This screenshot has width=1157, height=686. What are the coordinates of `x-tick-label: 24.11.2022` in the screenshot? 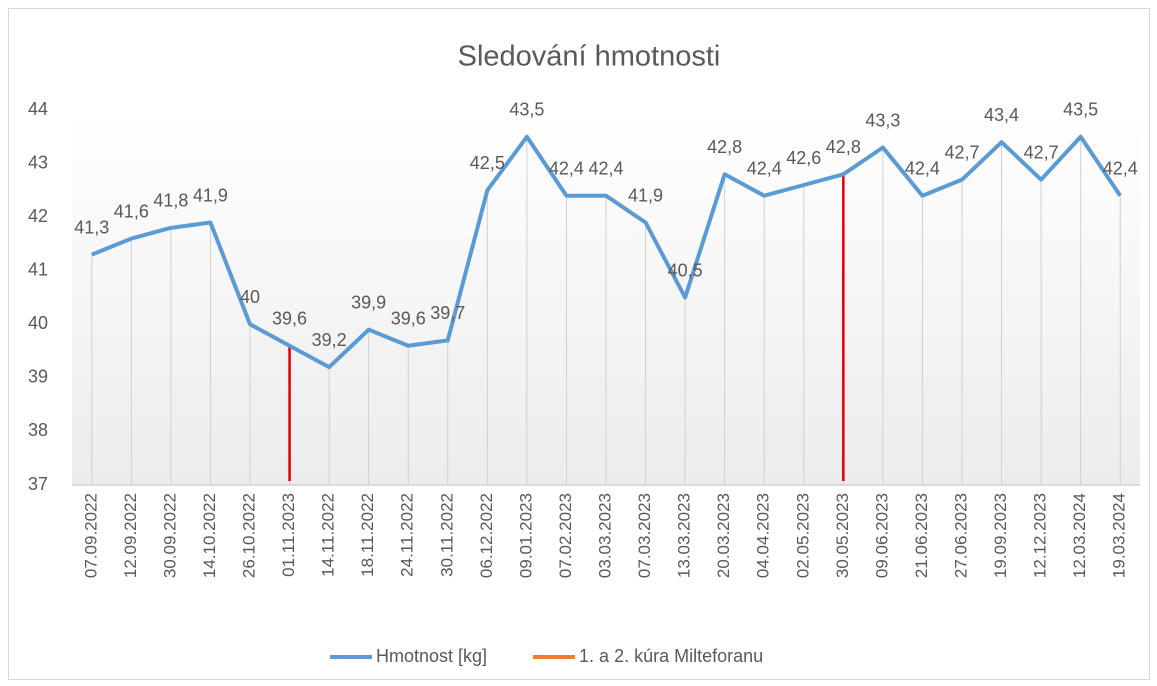 It's located at (407, 535).